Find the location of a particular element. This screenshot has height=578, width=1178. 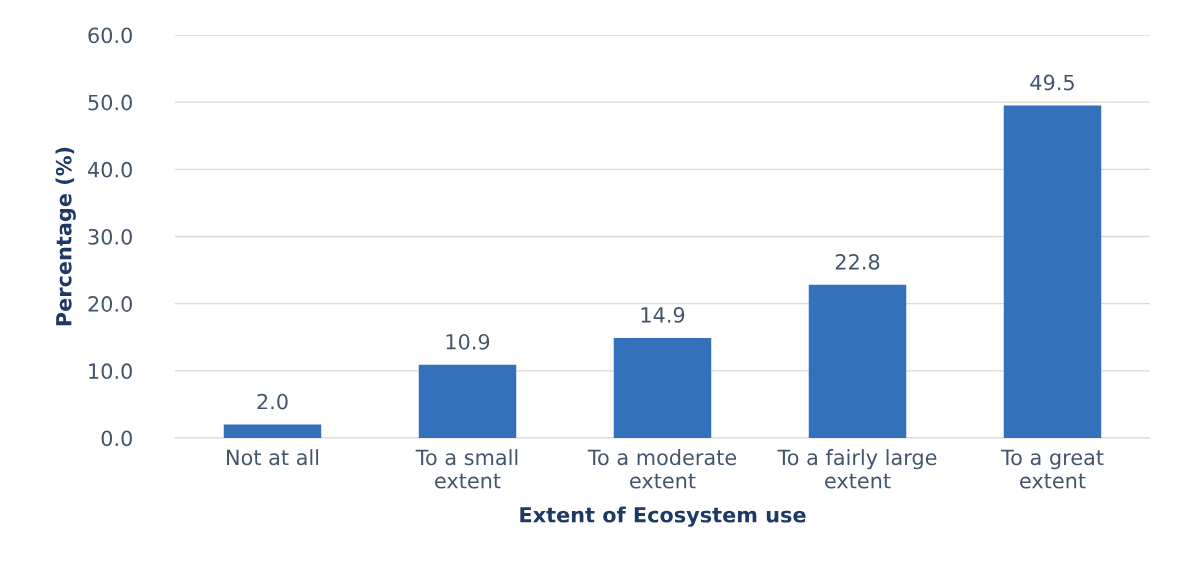

data-label: 14.9 is located at coordinates (663, 315).